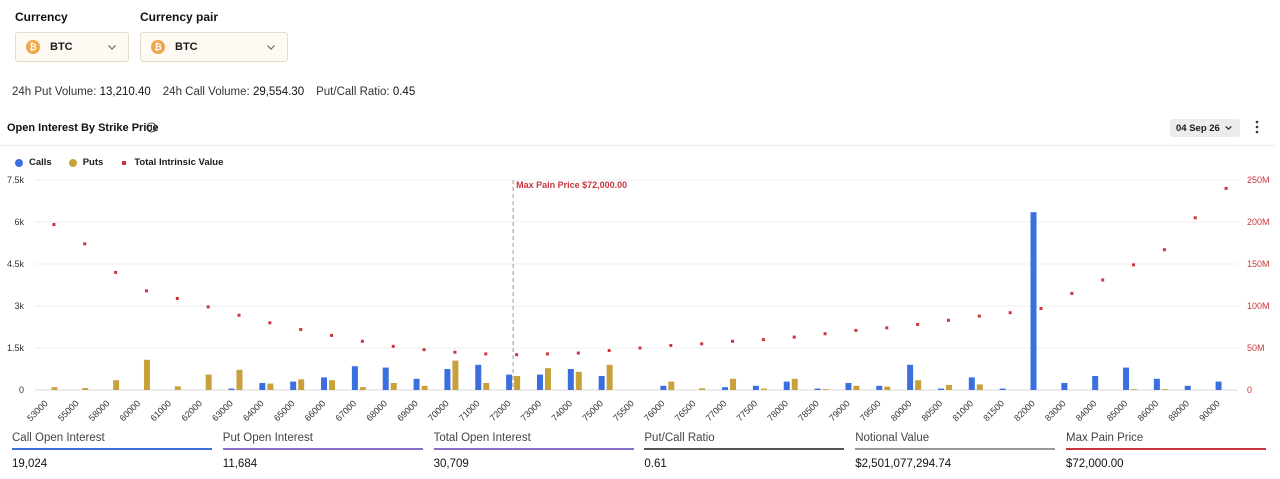 This screenshot has height=479, width=1280. I want to click on x-tick-label: 69000, so click(407, 410).